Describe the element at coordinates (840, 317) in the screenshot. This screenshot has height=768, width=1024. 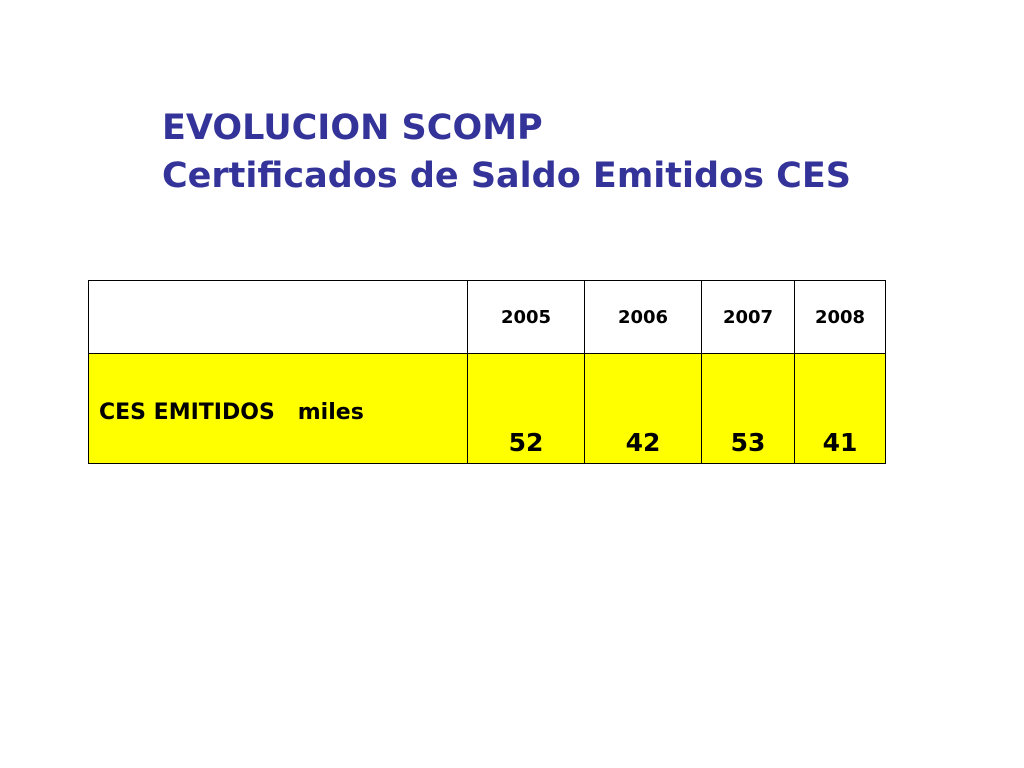
I see `year-header-cell: 2008` at that location.